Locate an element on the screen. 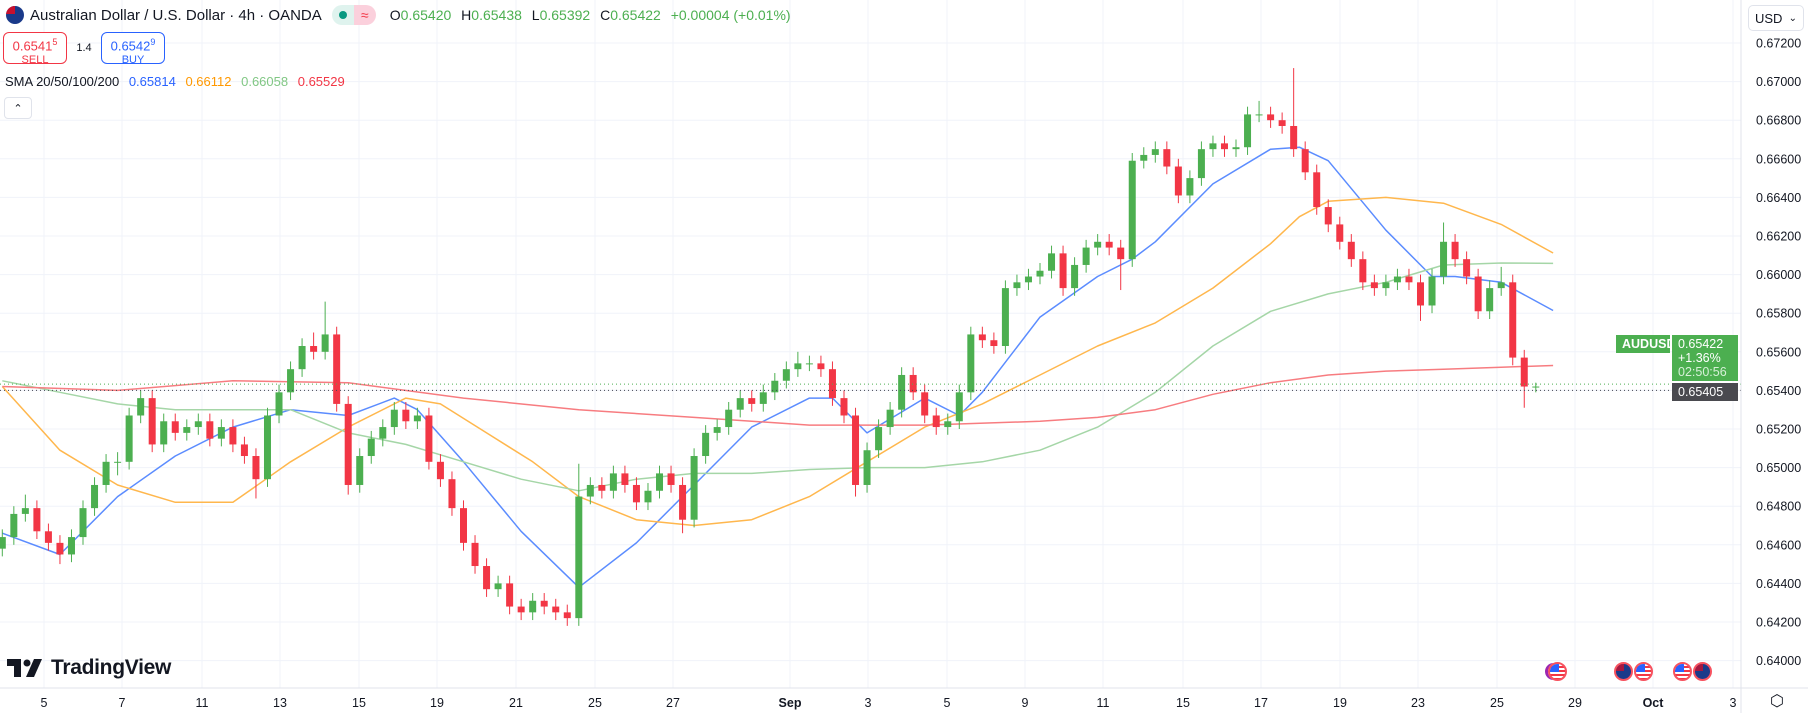 This screenshot has height=713, width=1808. settings-icon: ⬡ is located at coordinates (1777, 701).